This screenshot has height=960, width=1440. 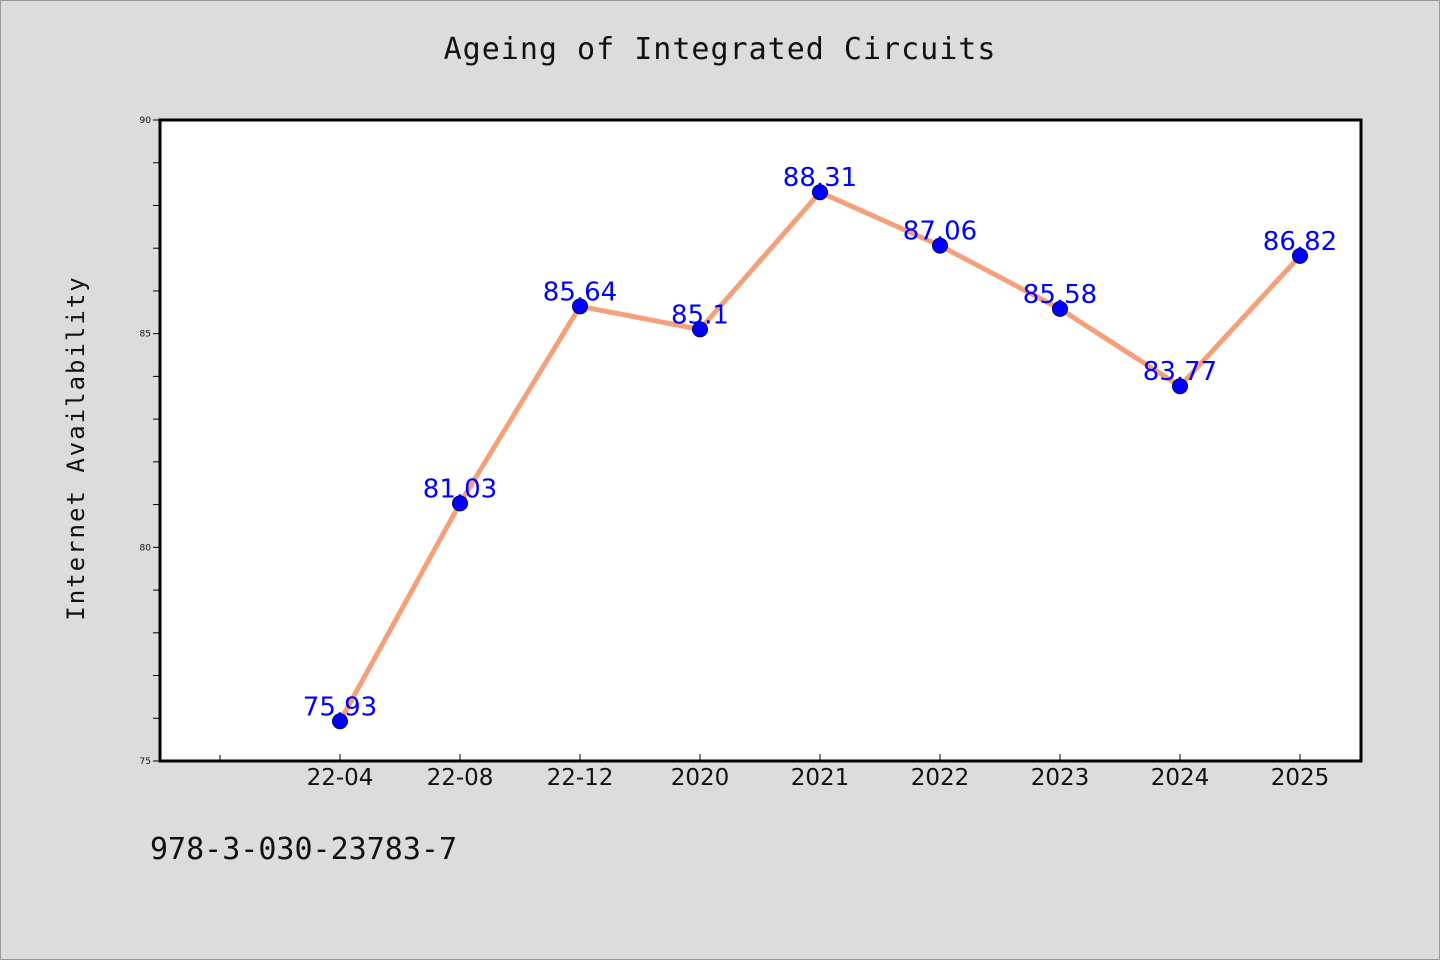 What do you see at coordinates (1180, 778) in the screenshot?
I see `x-tick-label: 2024` at bounding box center [1180, 778].